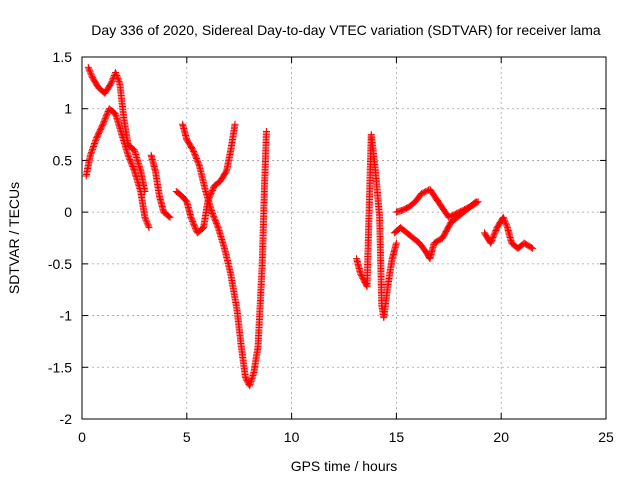  What do you see at coordinates (63, 160) in the screenshot?
I see `y-tick-label: 0.5` at bounding box center [63, 160].